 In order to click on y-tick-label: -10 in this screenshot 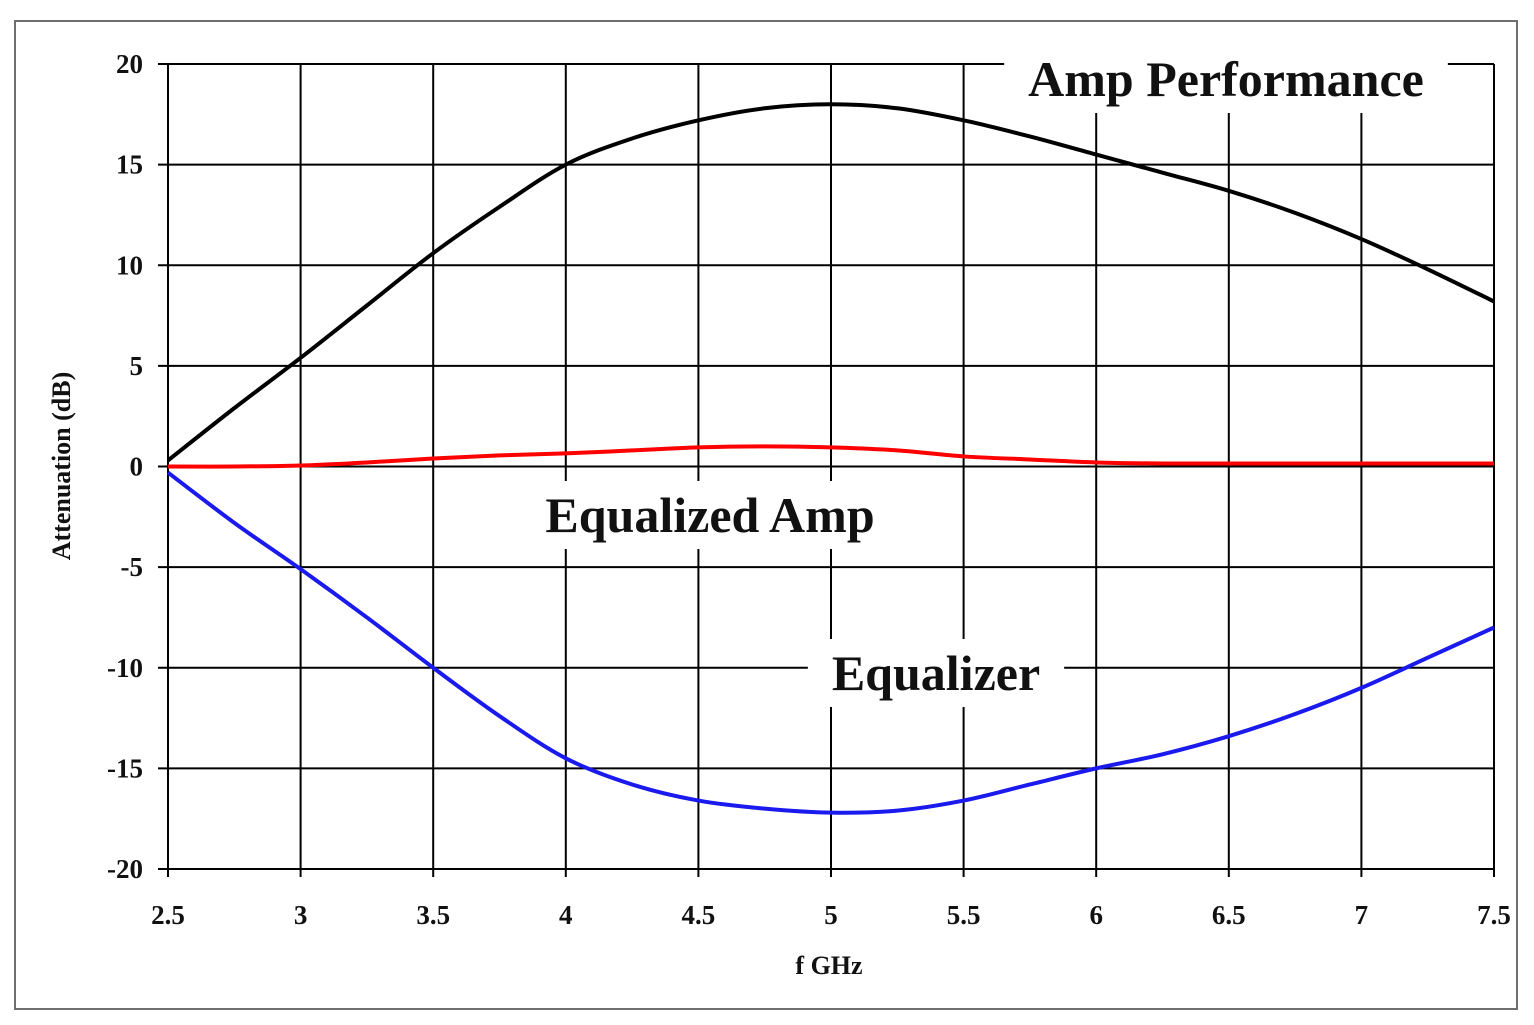, I will do `click(125, 668)`.